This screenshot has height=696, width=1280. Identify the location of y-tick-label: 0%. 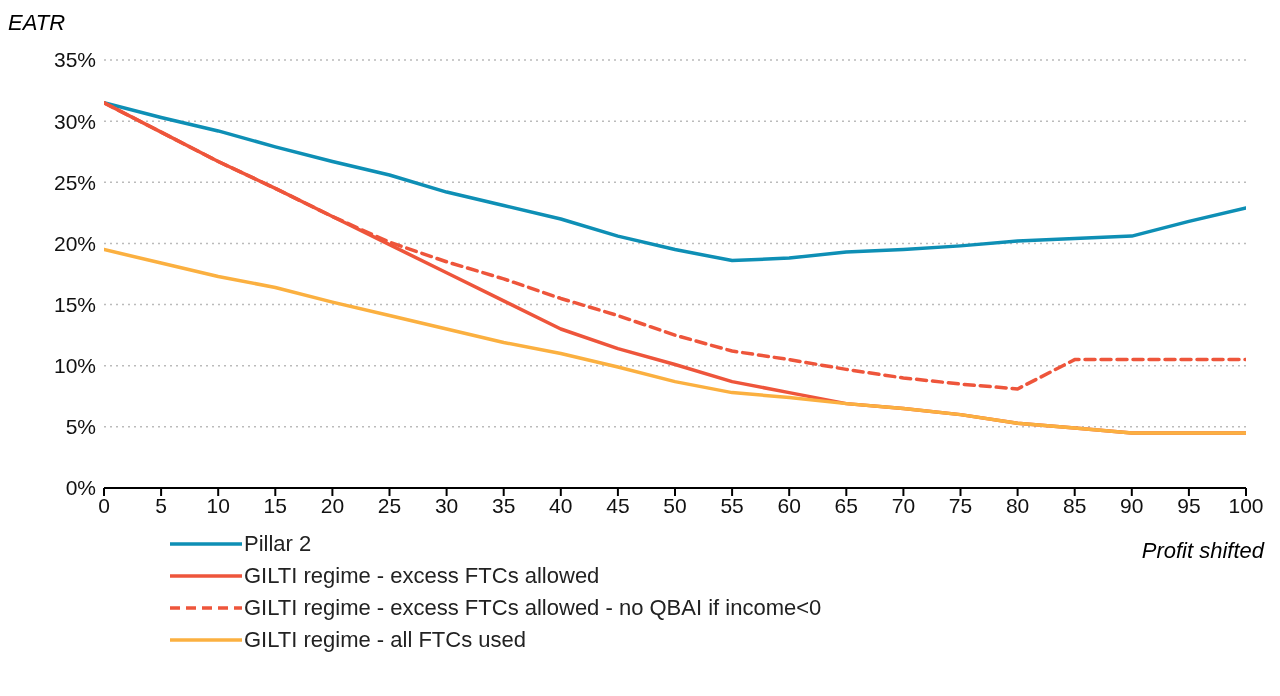
(80, 488).